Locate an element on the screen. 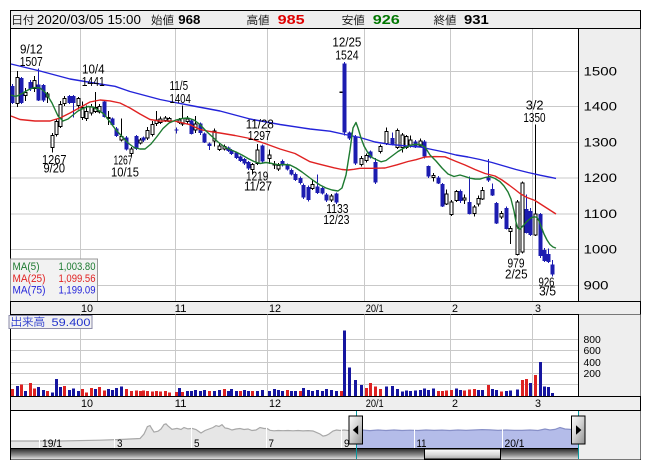  svg-text: 800 is located at coordinates (593, 340).